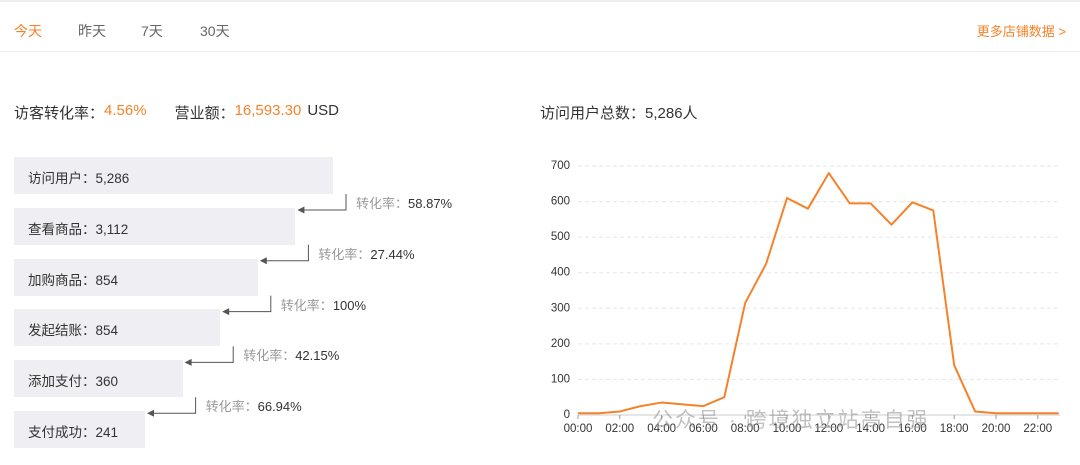  I want to click on funnel-label: 加购商品：, so click(62, 280).